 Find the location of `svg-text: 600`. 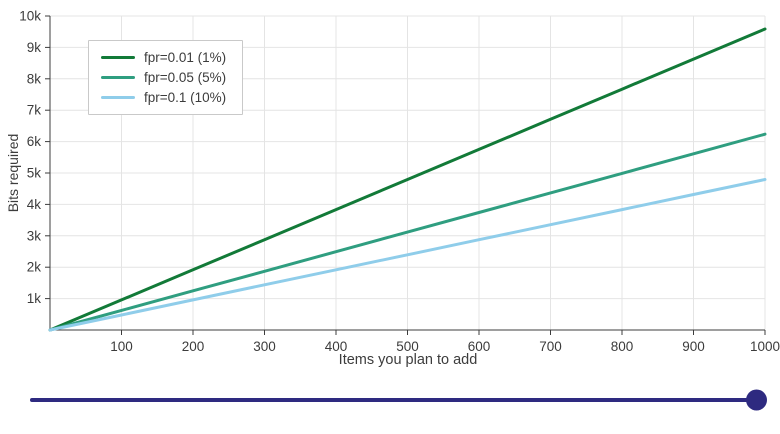

svg-text: 600 is located at coordinates (479, 346).